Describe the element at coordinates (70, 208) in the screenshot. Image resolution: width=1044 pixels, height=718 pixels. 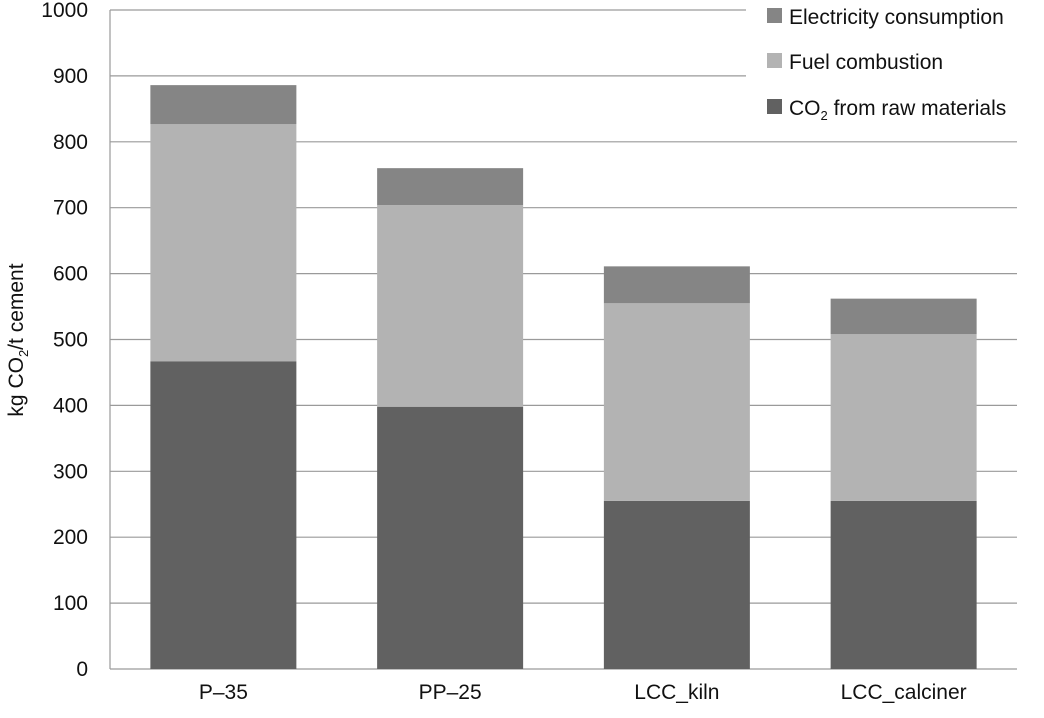
I see `y-tick-label: 700` at that location.